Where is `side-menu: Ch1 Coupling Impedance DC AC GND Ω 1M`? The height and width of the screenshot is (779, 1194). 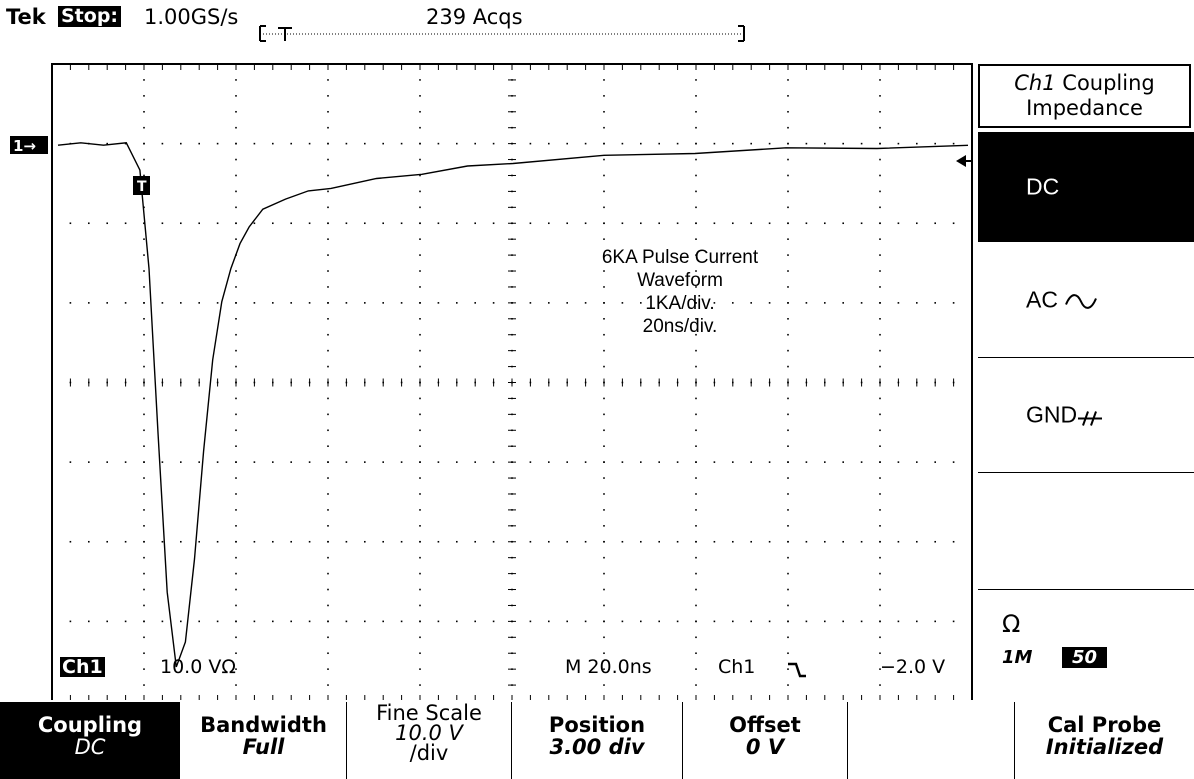
side-menu: Ch1 Coupling Impedance DC AC GND Ω 1M is located at coordinates (1086, 382).